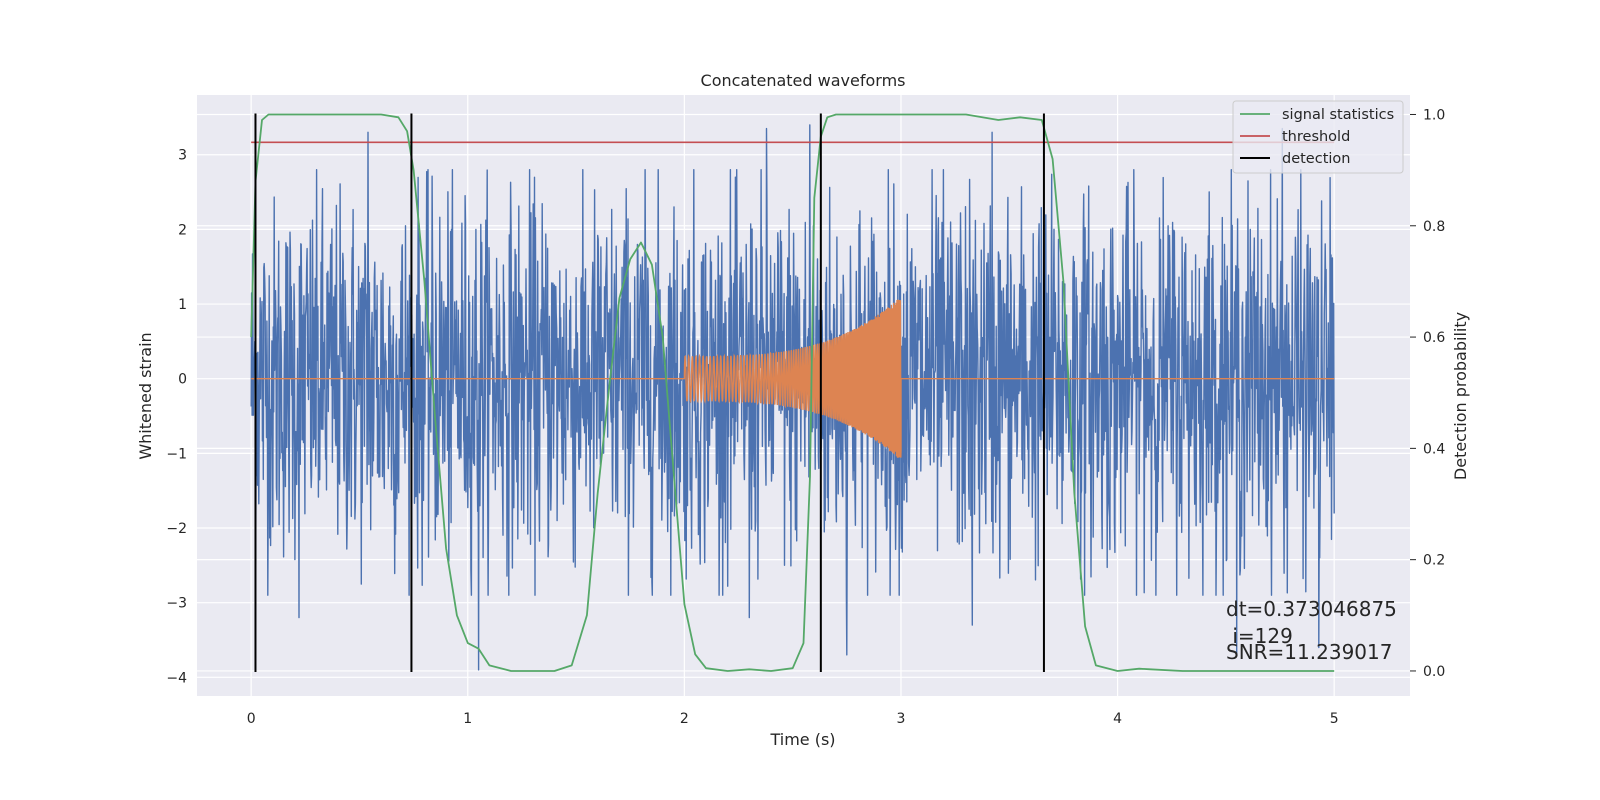 This screenshot has width=1600, height=800. I want to click on legend: signal statistics threshold detection, so click(1318, 137).